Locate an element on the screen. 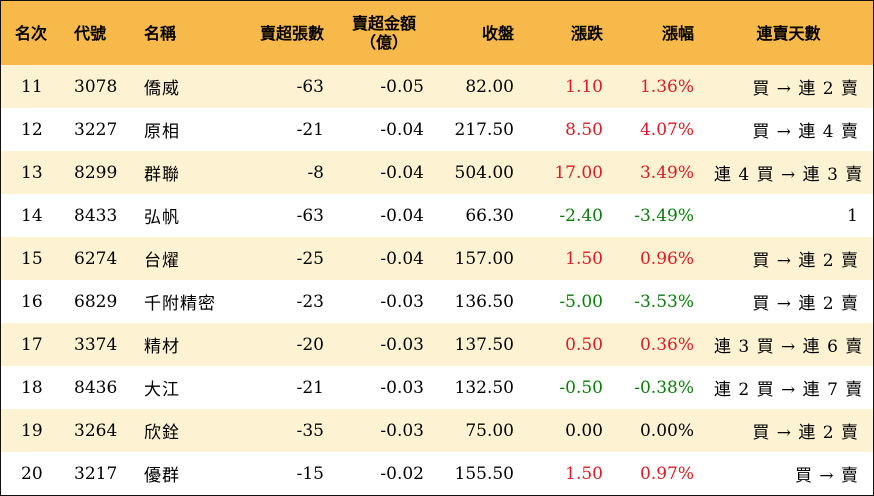 The height and width of the screenshot is (496, 874). header-row: 名次 代號 名稱 賣超張數 賣超金額 （億） 收盤 漲跌 漲幅 連賣天數 is located at coordinates (437, 33).